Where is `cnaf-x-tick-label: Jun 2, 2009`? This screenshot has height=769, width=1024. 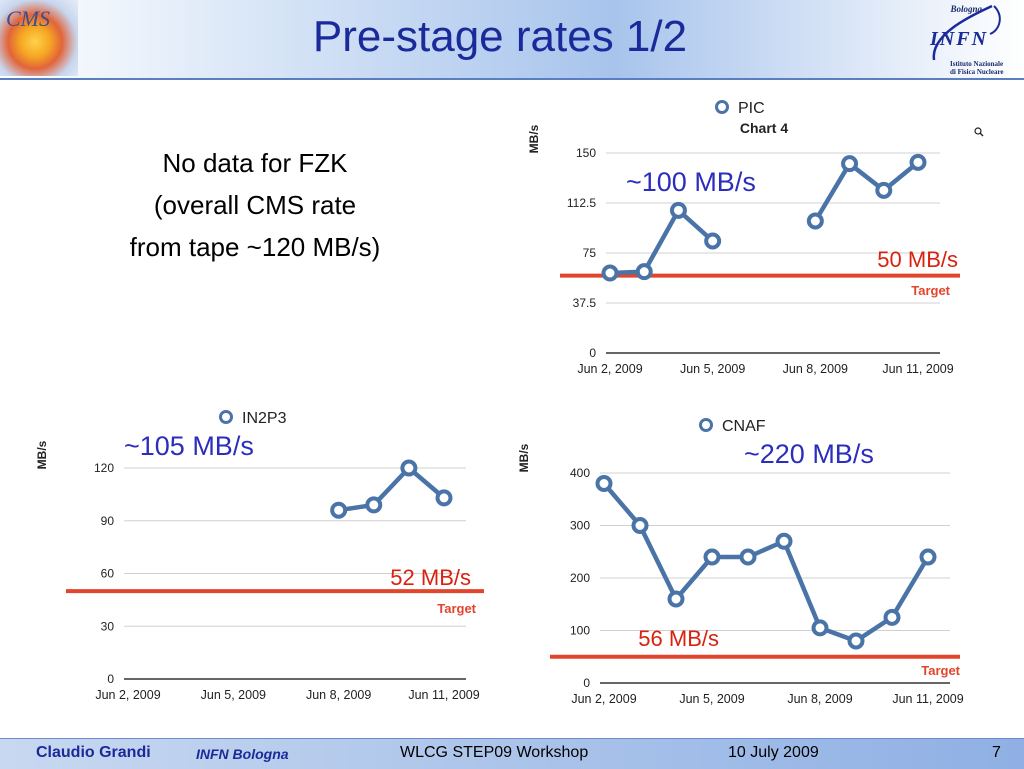
cnaf-x-tick-label: Jun 2, 2009 is located at coordinates (603, 699).